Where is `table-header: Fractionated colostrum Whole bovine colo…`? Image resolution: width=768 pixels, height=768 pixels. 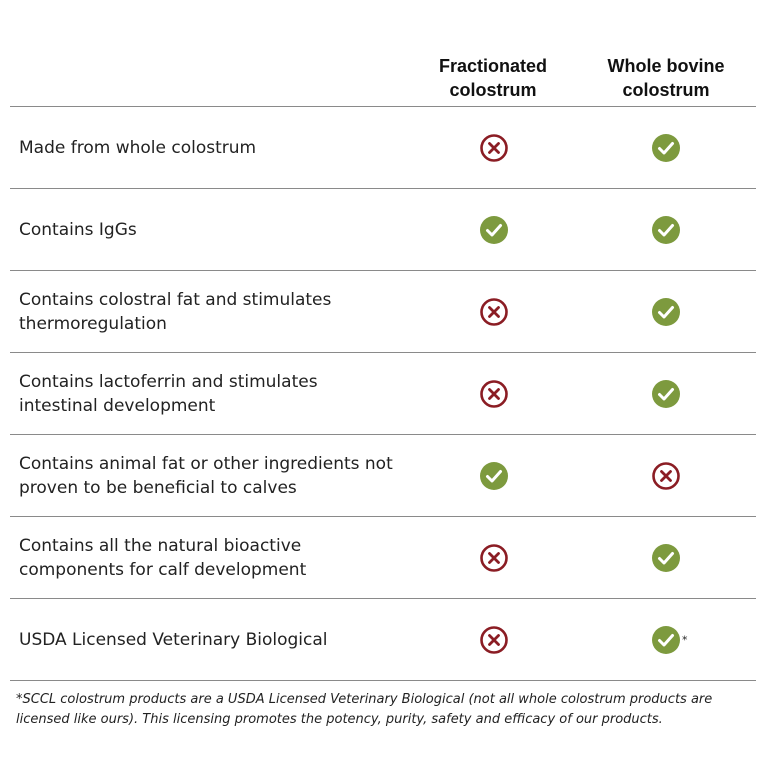 table-header: Fractionated colostrum Whole bovine colo… is located at coordinates (383, 80).